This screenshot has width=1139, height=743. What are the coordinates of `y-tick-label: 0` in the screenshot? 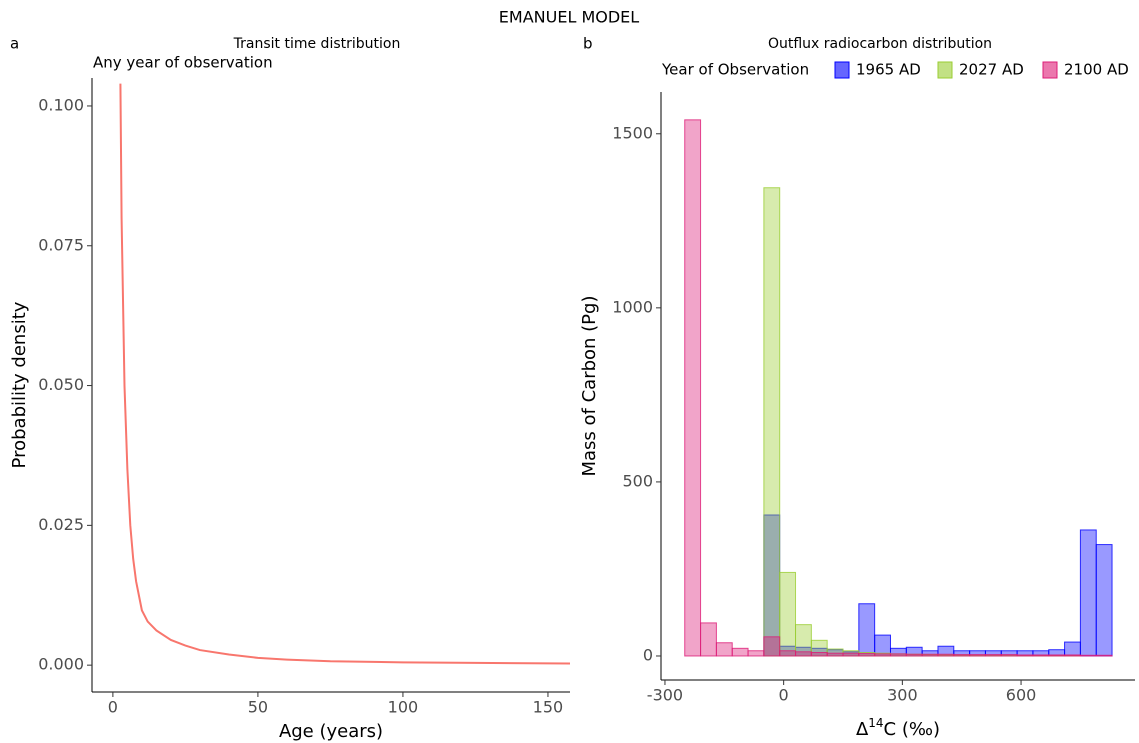 It's located at (648, 654).